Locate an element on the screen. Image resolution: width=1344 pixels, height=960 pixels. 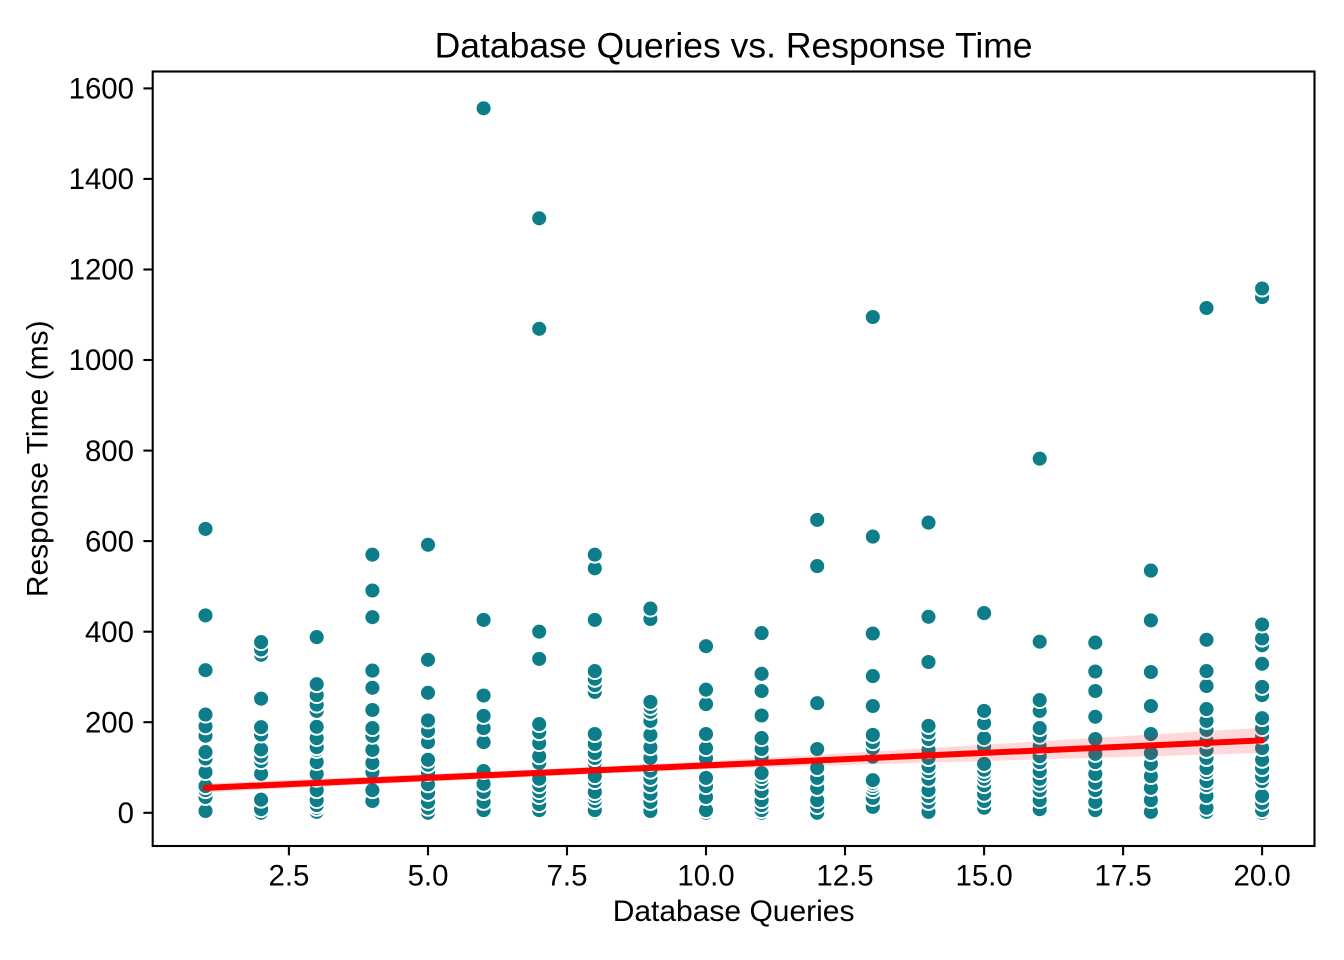
svg-text: 10.0 is located at coordinates (705, 876).